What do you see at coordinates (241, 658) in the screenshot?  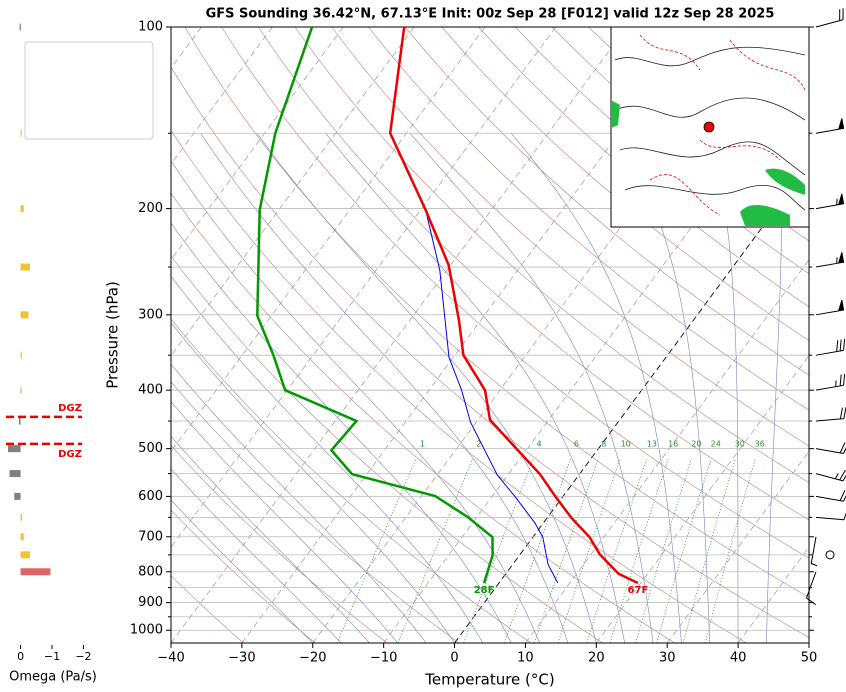 I see `x-tick-label: −30` at bounding box center [241, 658].